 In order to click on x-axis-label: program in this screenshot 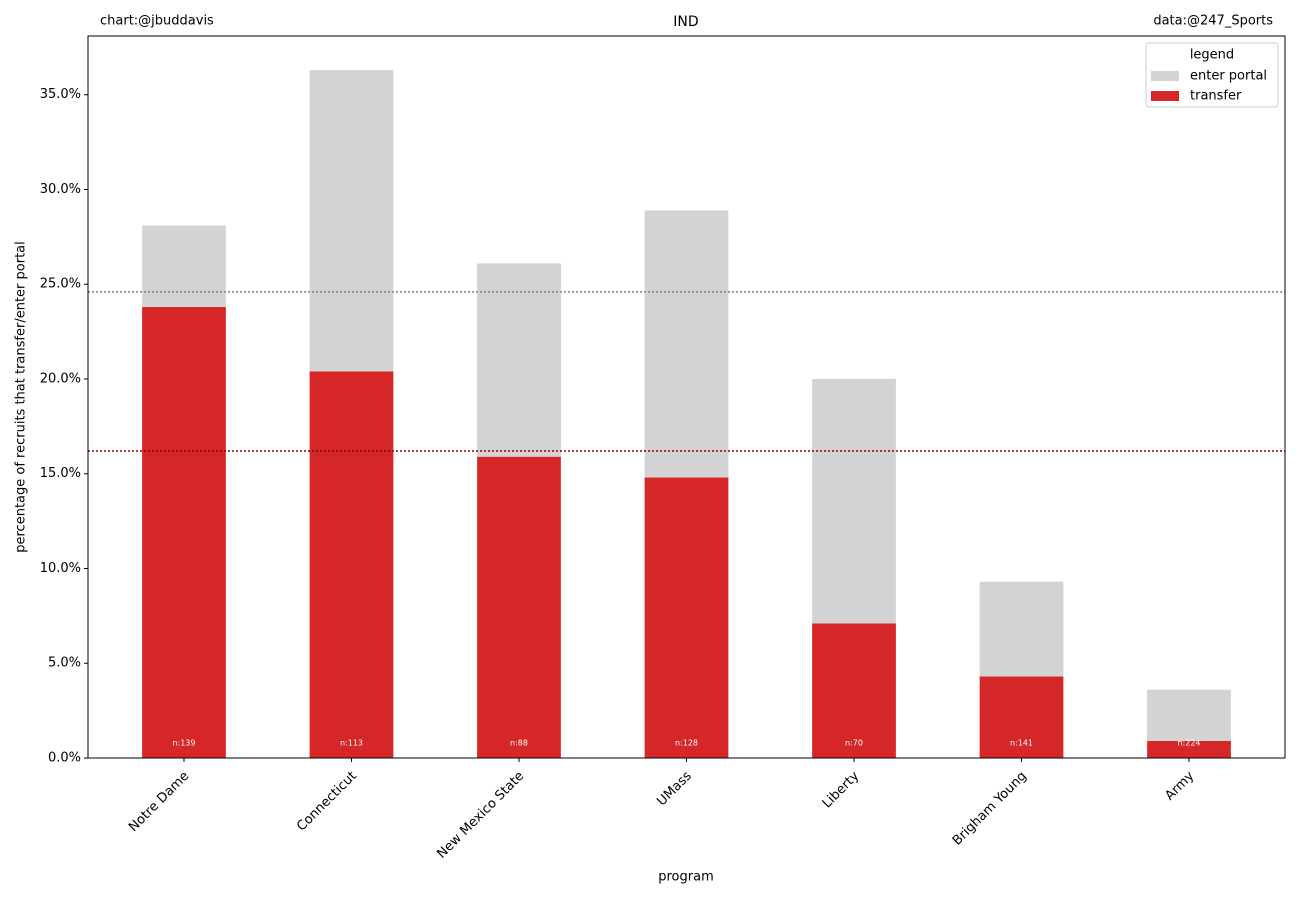, I will do `click(686, 877)`.